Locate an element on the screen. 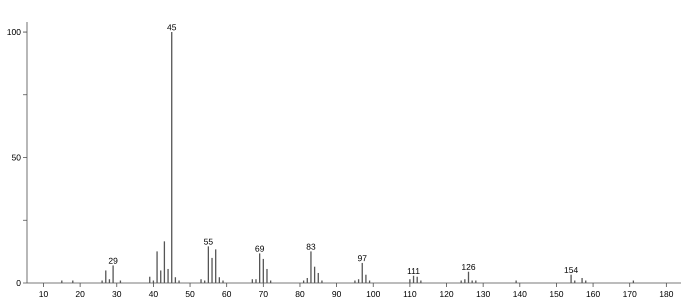 This screenshot has height=305, width=683. annotation: 55 is located at coordinates (208, 241).